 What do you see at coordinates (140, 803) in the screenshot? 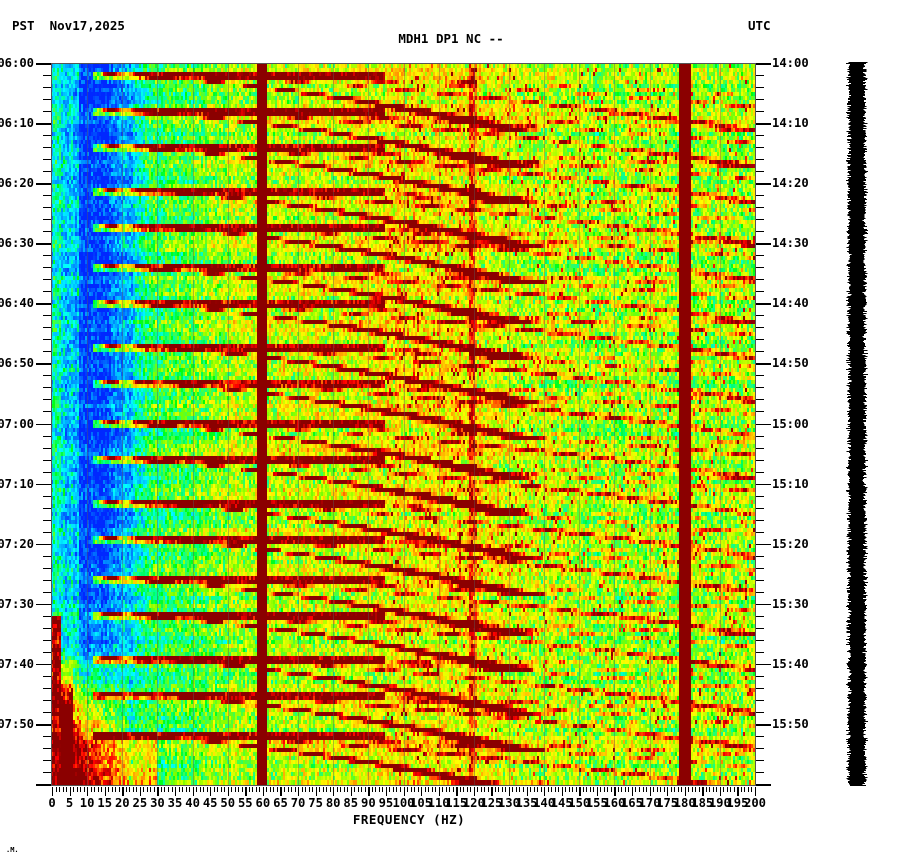
I see `x-axis-label: 25` at bounding box center [140, 803].